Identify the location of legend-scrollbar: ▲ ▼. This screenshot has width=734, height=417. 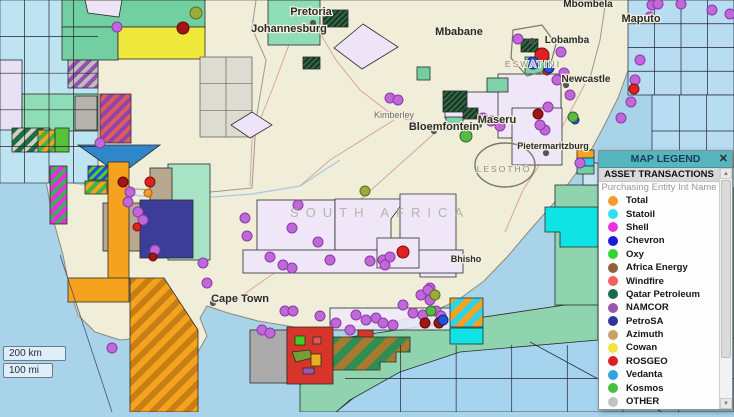
(725, 288).